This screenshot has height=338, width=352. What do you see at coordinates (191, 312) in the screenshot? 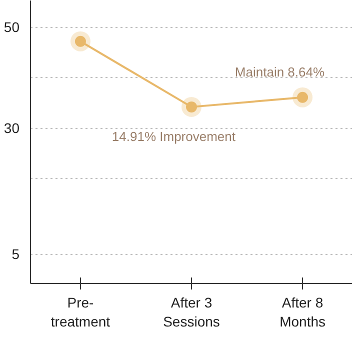
I see `x-tick-label: After 3 Sessions` at bounding box center [191, 312].